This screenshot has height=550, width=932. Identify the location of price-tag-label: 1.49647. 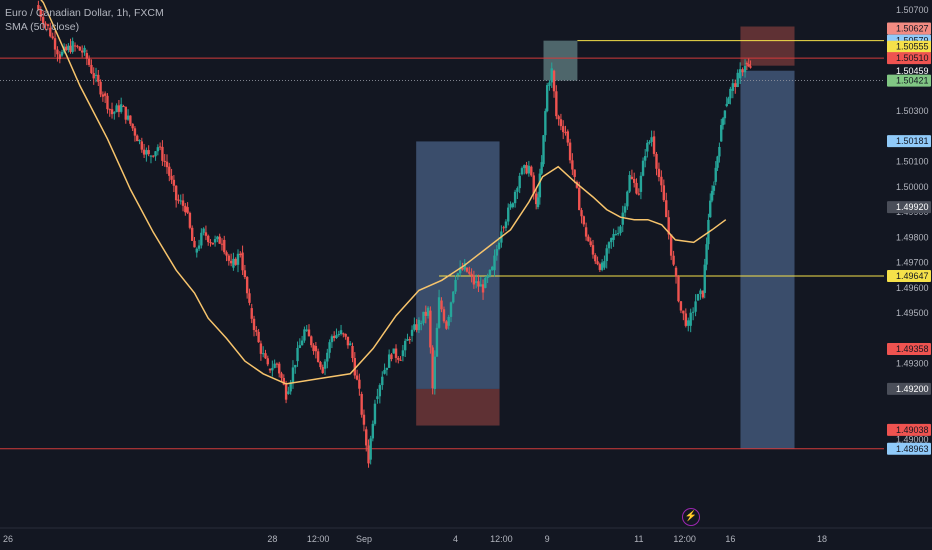
(912, 276).